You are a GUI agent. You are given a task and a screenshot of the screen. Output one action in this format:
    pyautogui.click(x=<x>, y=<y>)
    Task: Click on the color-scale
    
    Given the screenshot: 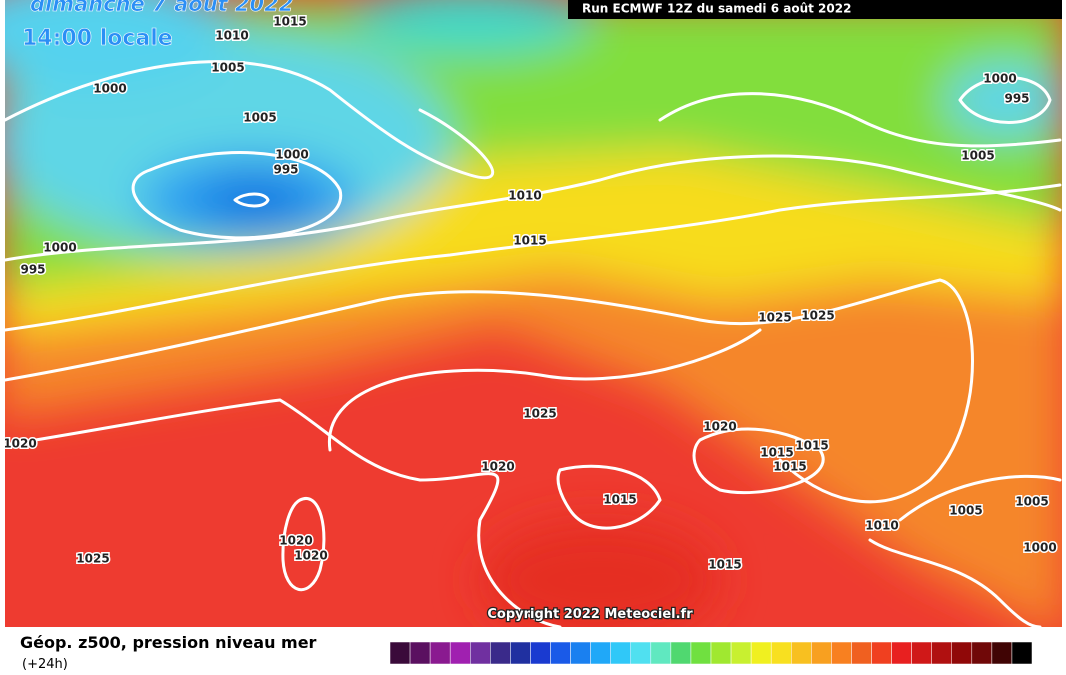 What is the action you would take?
    pyautogui.click(x=711, y=653)
    